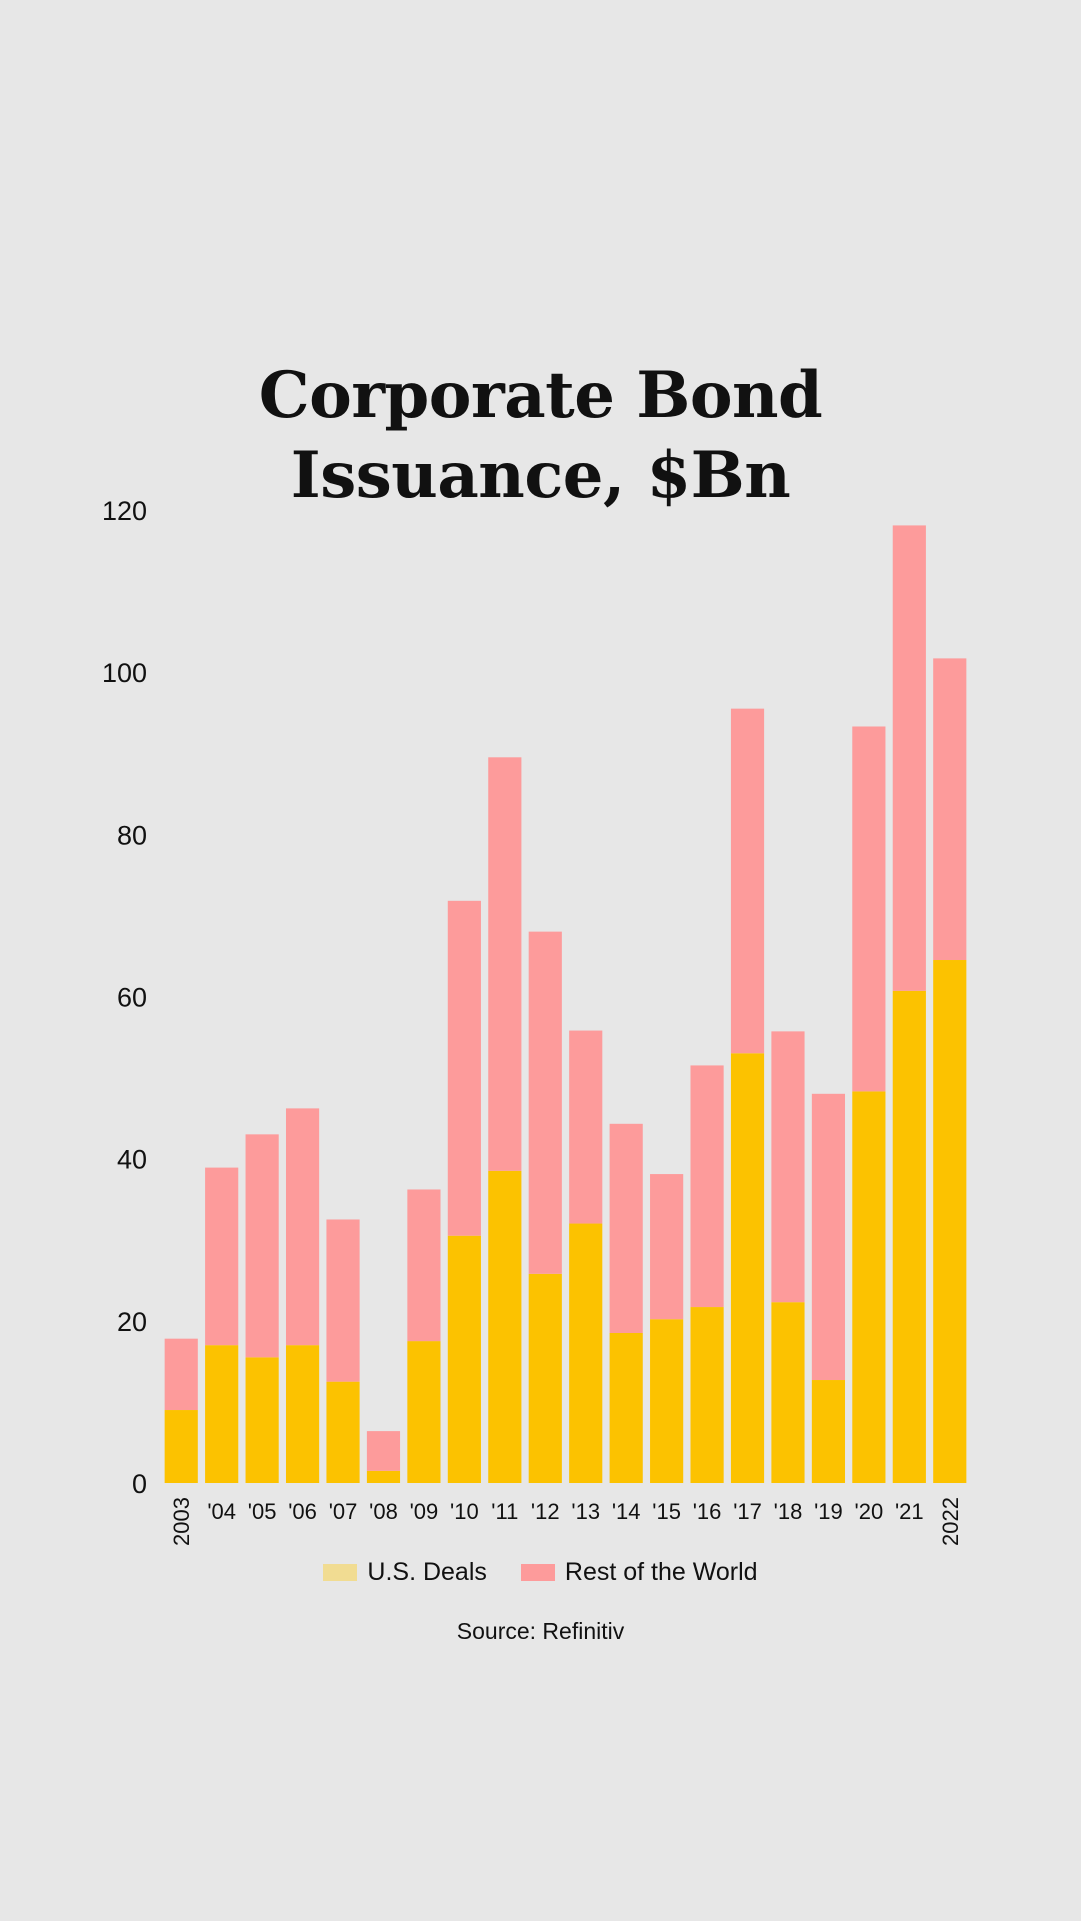 The width and height of the screenshot is (1081, 1921). What do you see at coordinates (828, 1511) in the screenshot?
I see `x-tick-label: '19` at bounding box center [828, 1511].